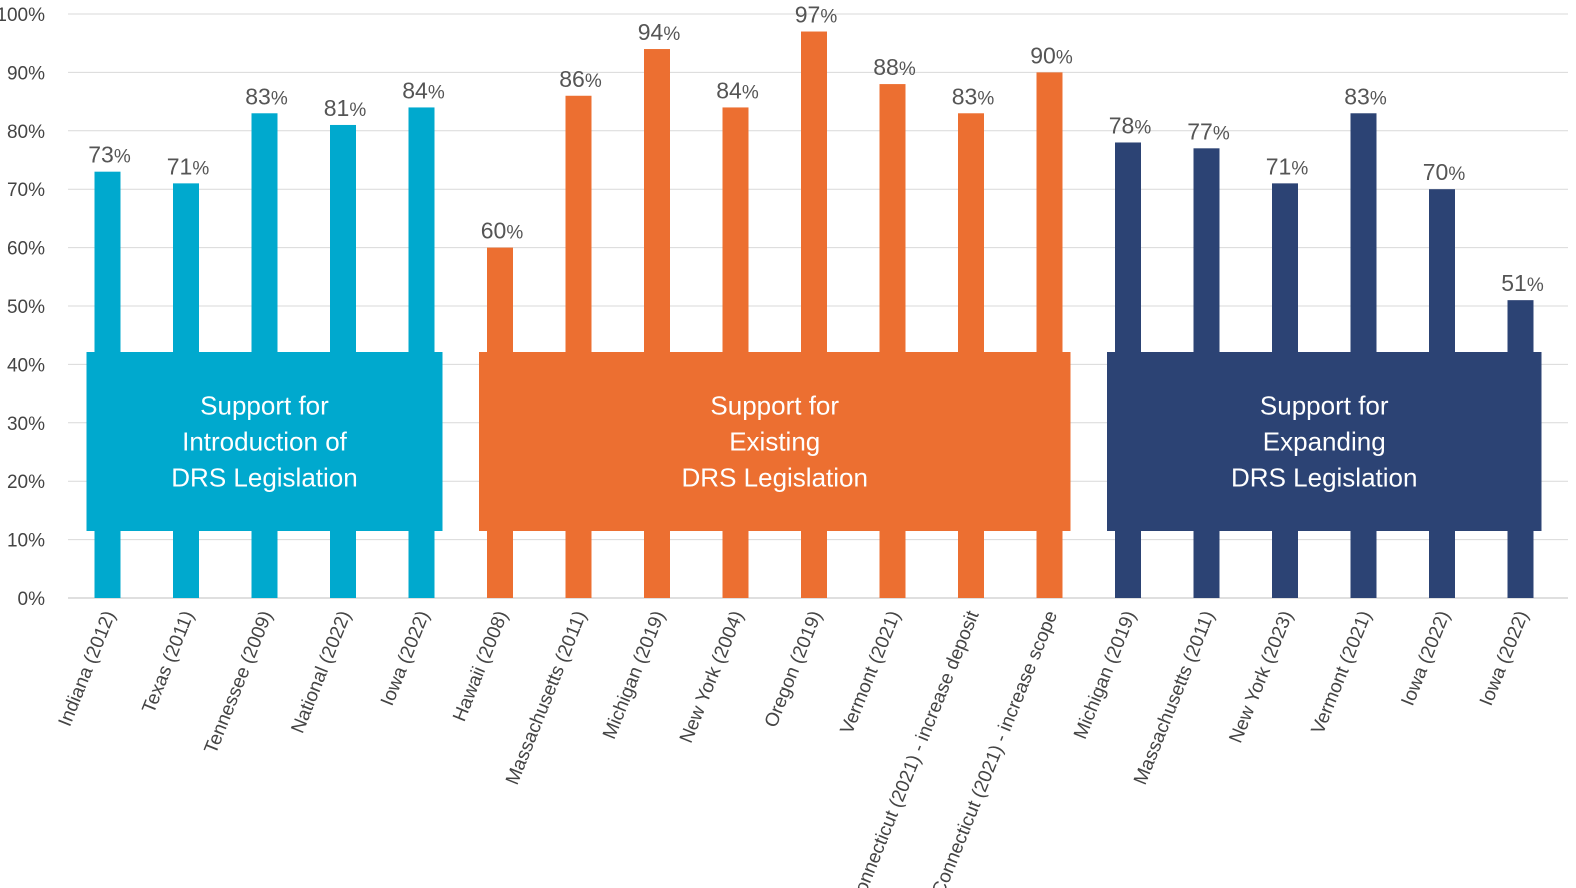 The height and width of the screenshot is (888, 1576). I want to click on data-label: 77%, so click(1208, 131).